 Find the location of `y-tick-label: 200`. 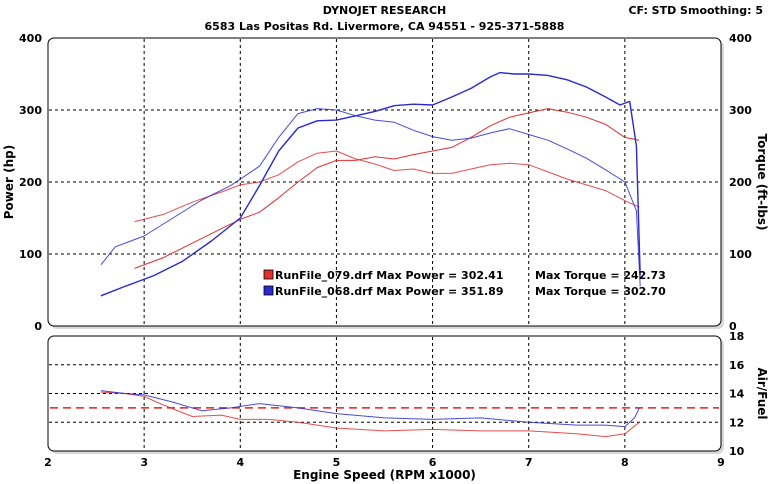

y-tick-label: 200 is located at coordinates (30, 182).